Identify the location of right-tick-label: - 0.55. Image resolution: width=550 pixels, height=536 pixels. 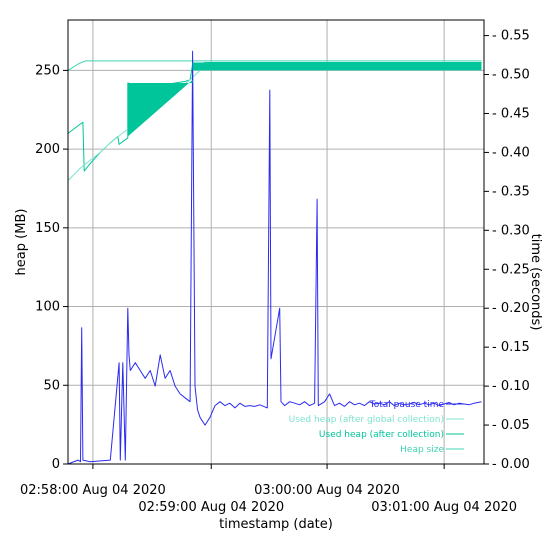
(511, 36).